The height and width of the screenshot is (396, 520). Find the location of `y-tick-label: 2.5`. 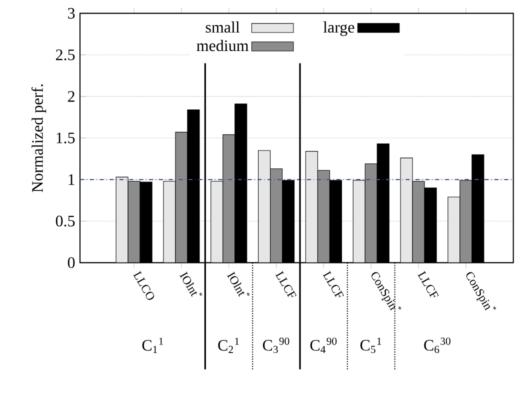

y-tick-label: 2.5 is located at coordinates (65, 54).